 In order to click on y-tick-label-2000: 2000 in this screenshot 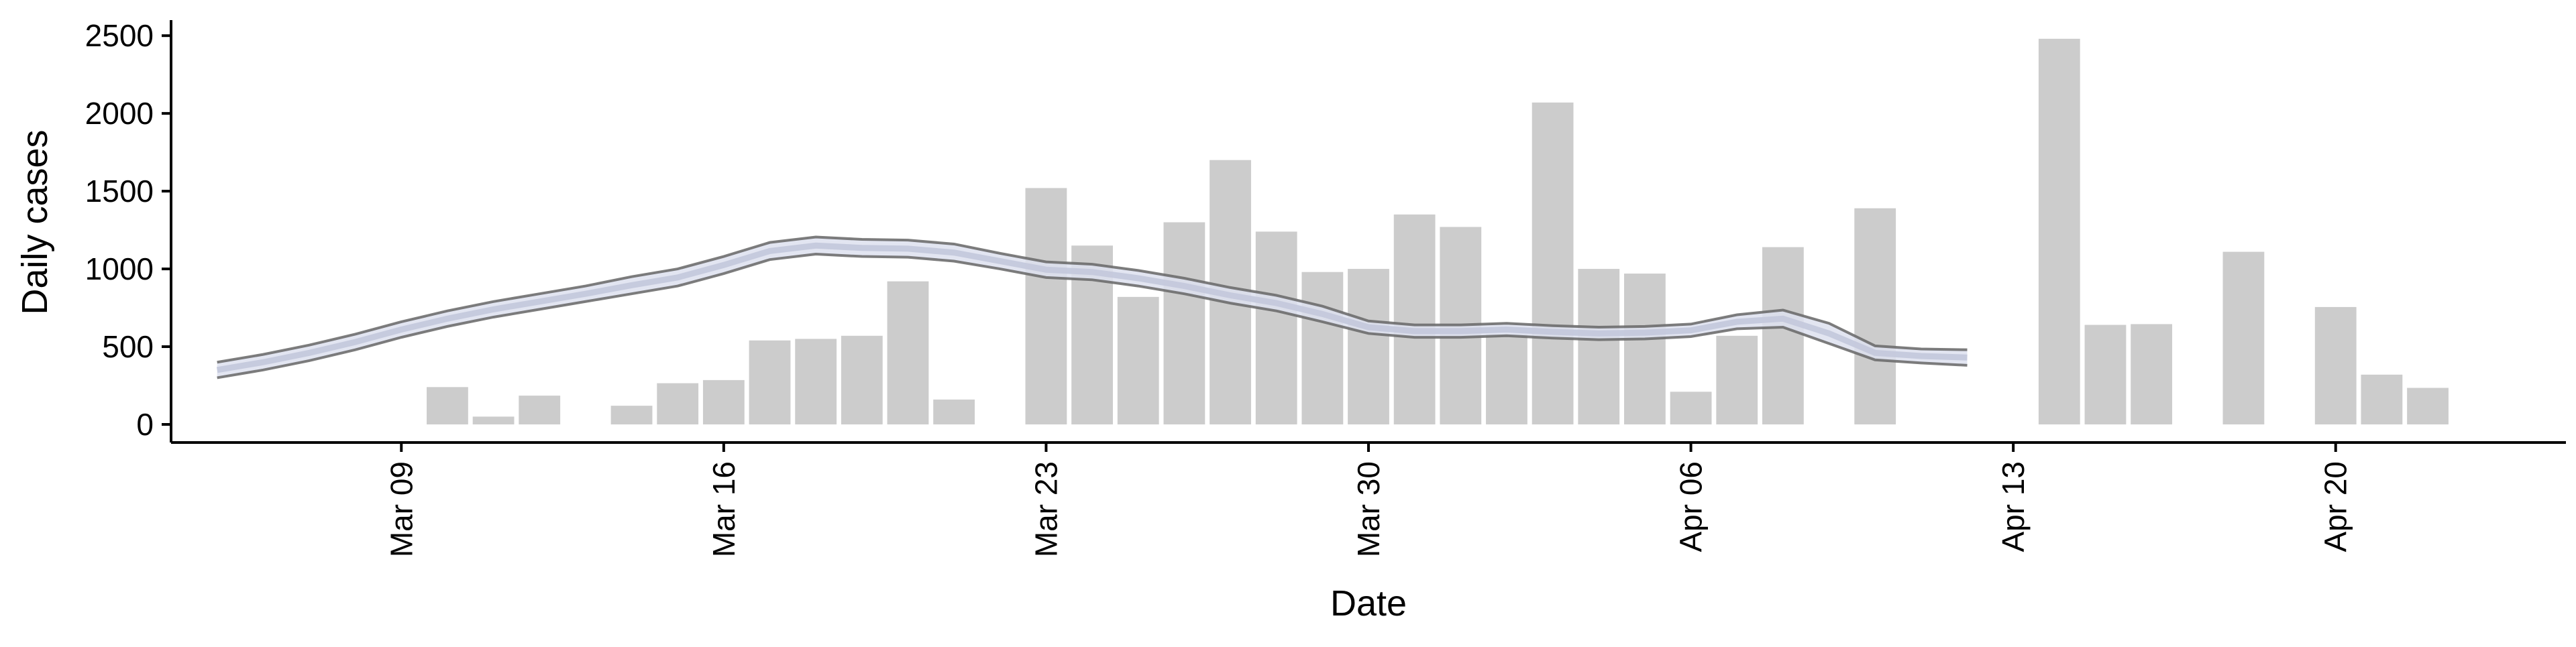, I will do `click(119, 114)`.